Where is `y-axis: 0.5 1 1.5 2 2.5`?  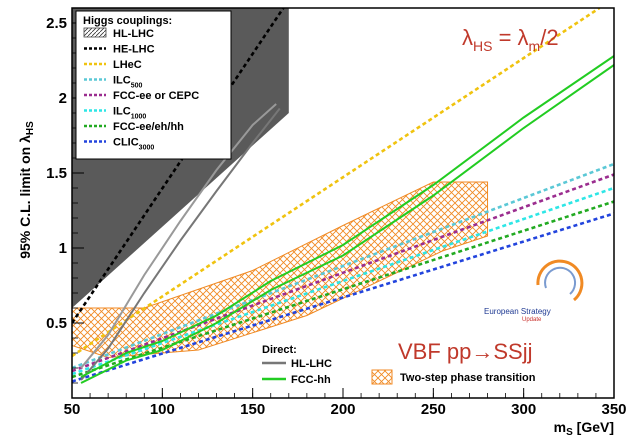
y-axis: 0.5 1 1.5 2 2.5 is located at coordinates (65, 199).